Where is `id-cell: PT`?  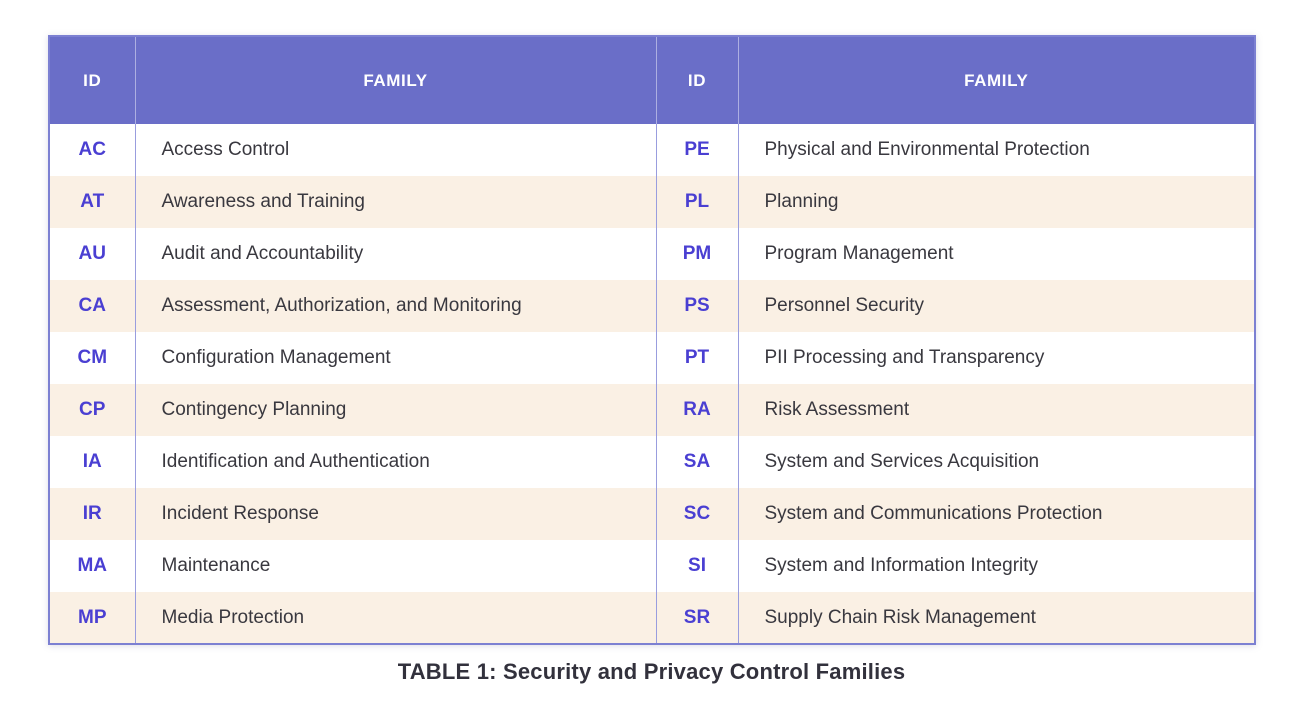
id-cell: PT is located at coordinates (696, 358).